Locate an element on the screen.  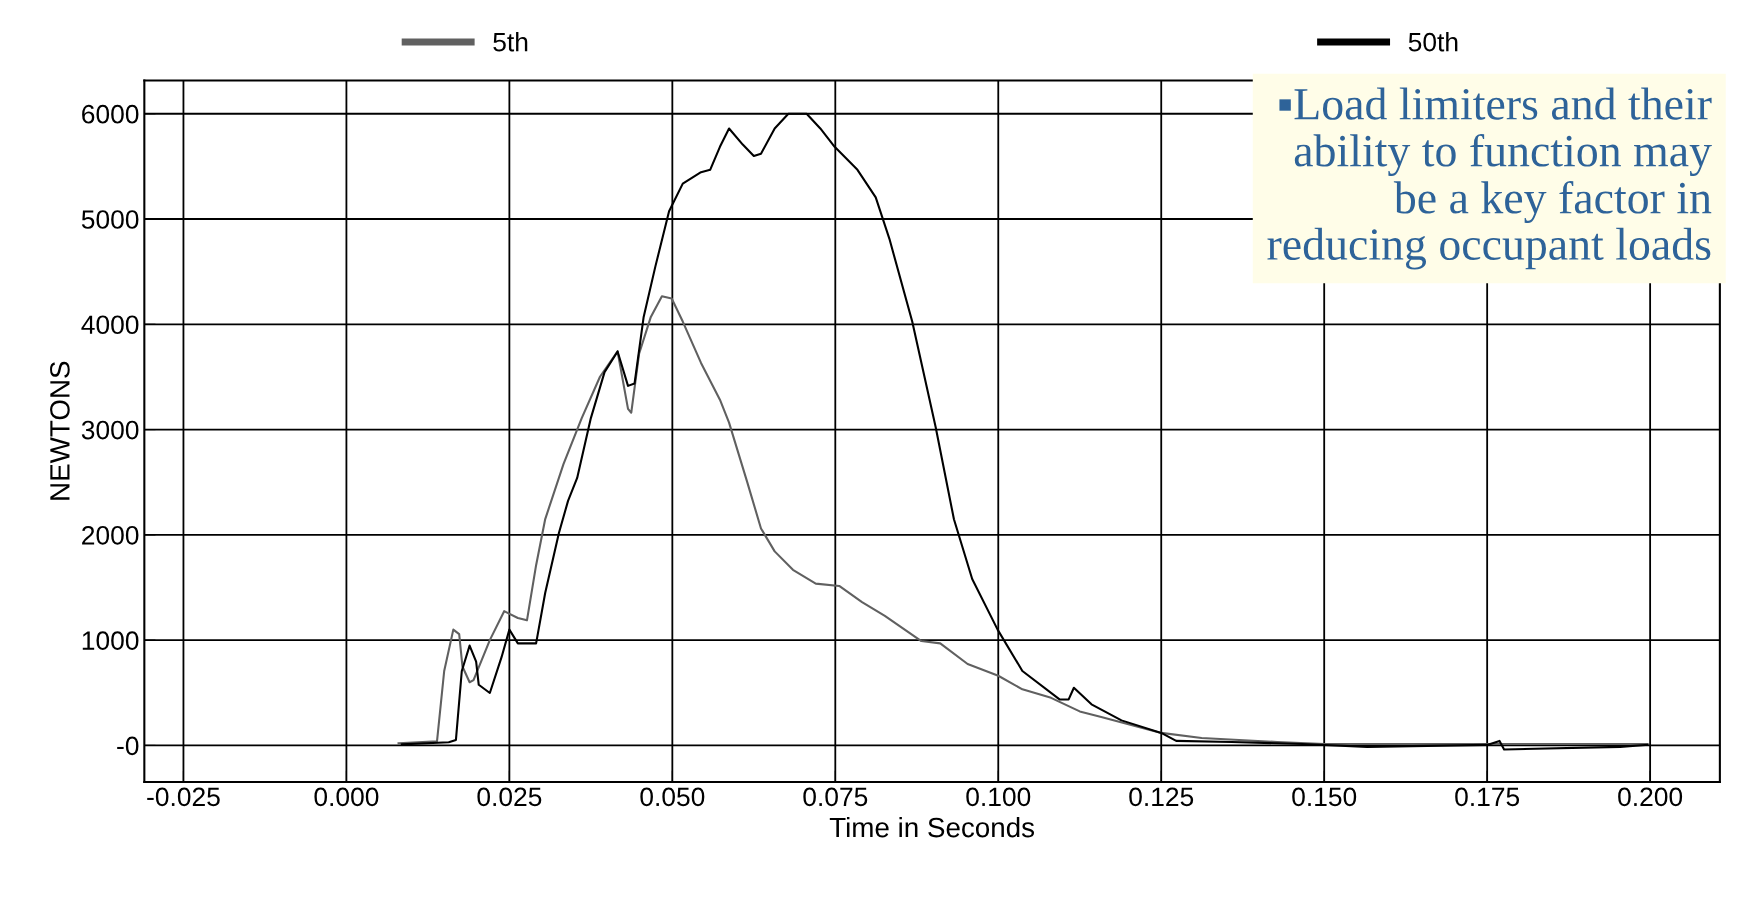
y-tick-label: 3000 is located at coordinates (110, 430).